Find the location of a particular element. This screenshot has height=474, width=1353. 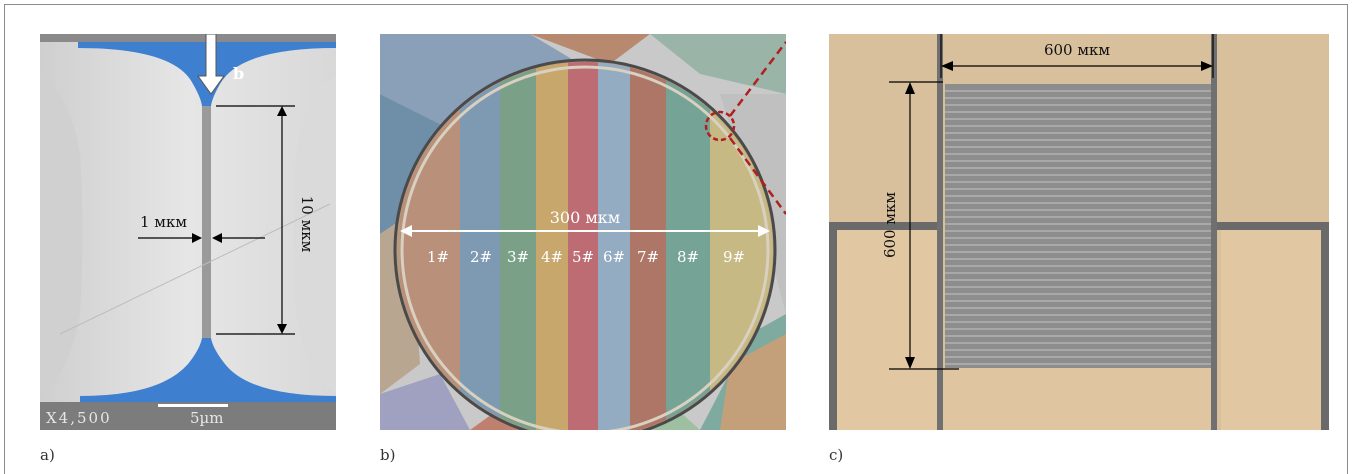

channel-label: 3# is located at coordinates (518, 257).